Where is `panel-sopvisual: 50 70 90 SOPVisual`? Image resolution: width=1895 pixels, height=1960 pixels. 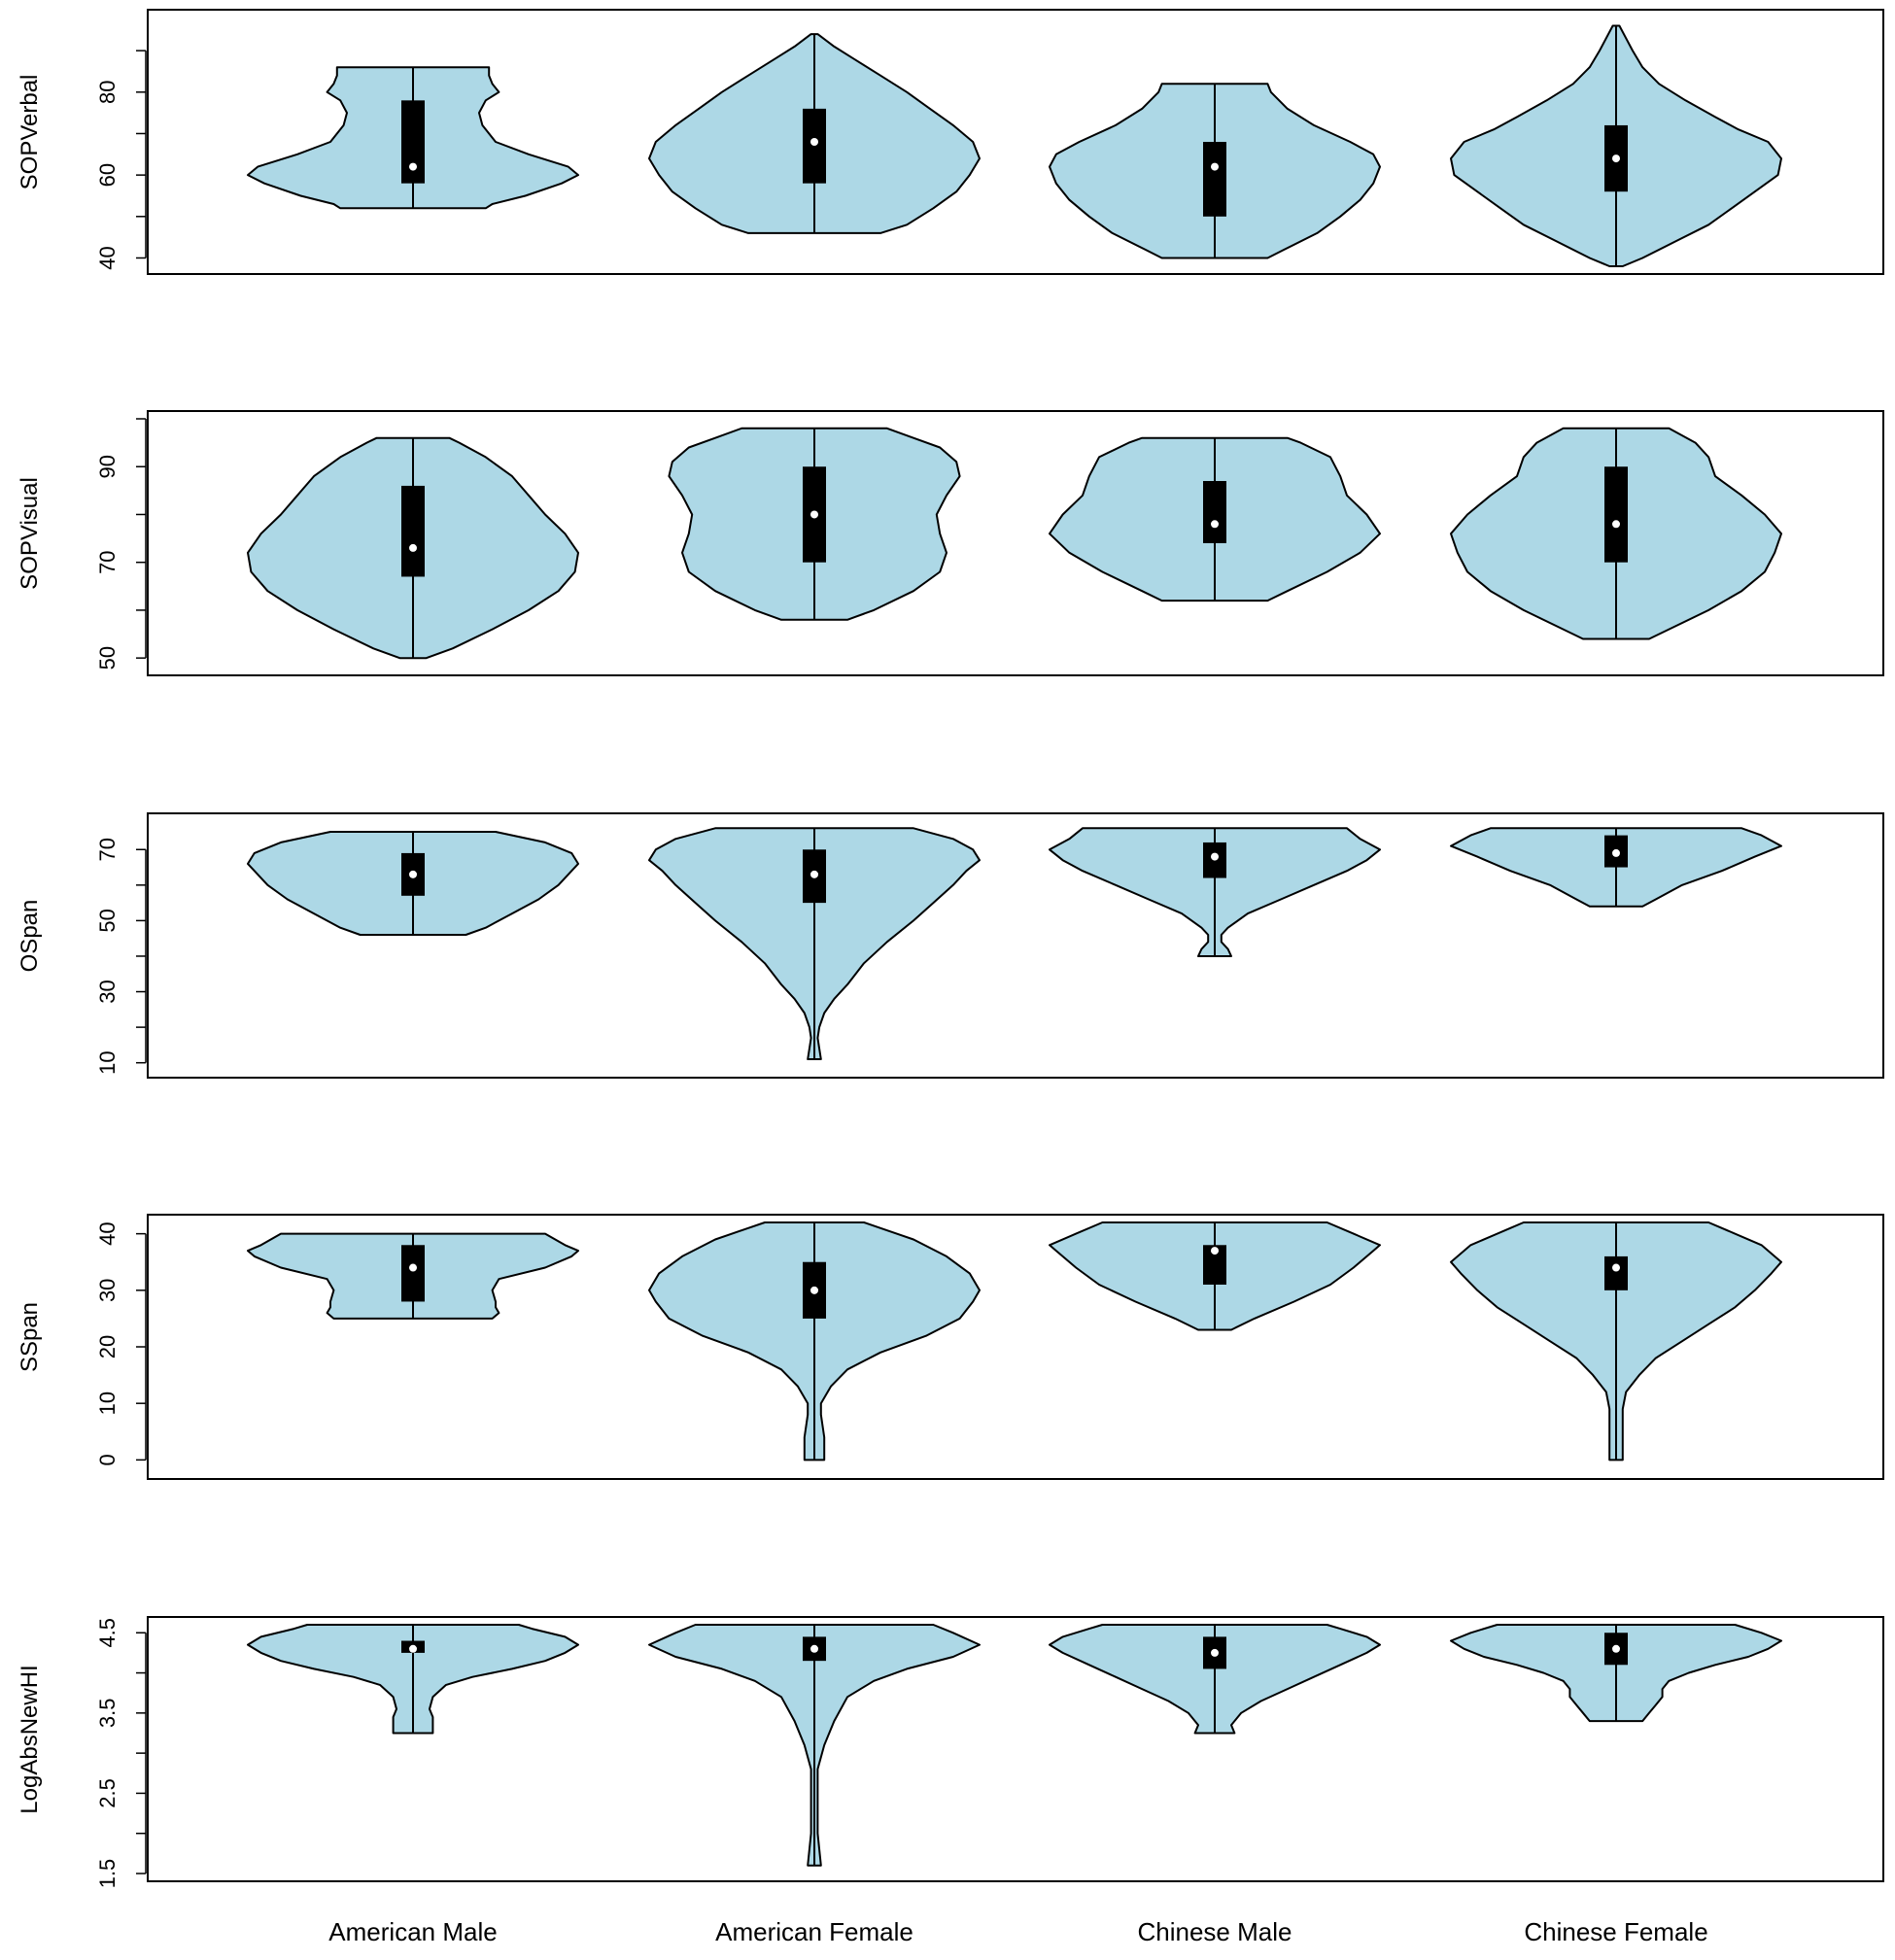
panel-sopvisual: 50 70 90 SOPVisual is located at coordinates (951, 543).